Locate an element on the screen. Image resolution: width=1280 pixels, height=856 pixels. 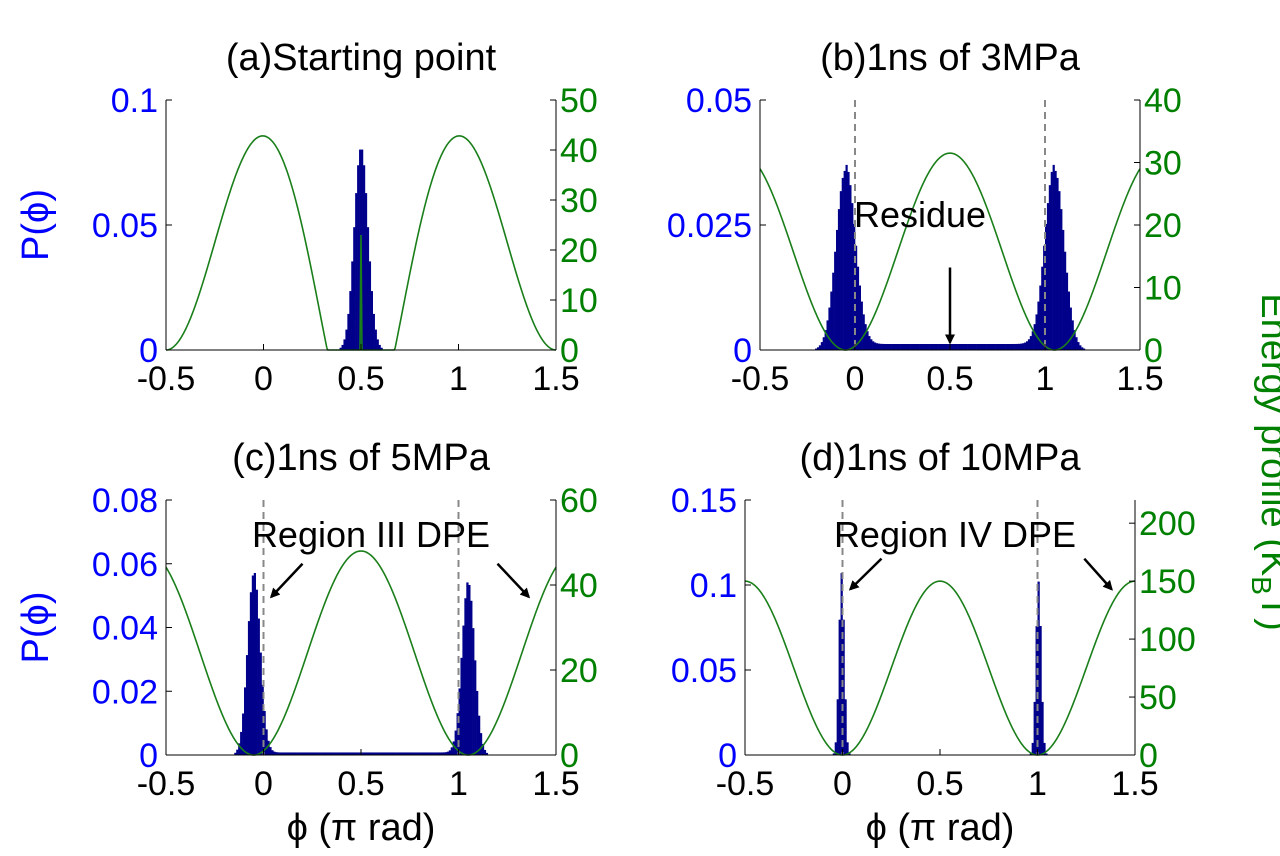
left-y-tick-label: 0.06 is located at coordinates (125, 565).